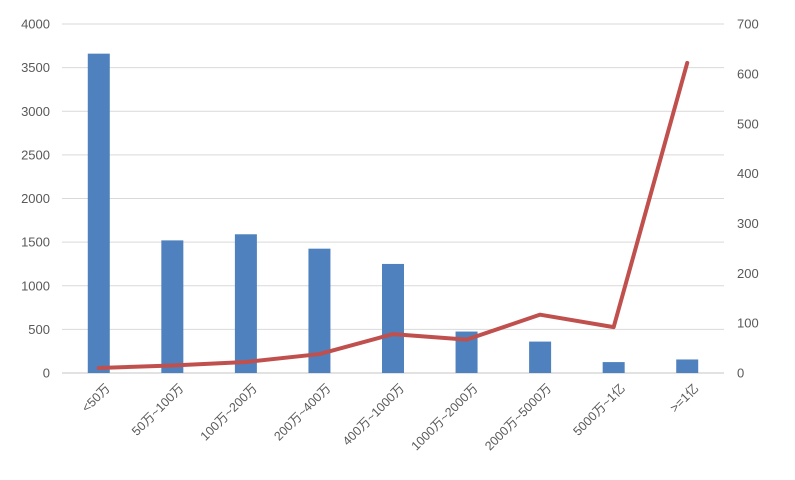 The width and height of the screenshot is (795, 480). I want to click on category-label: >=1亿, so click(684, 398).